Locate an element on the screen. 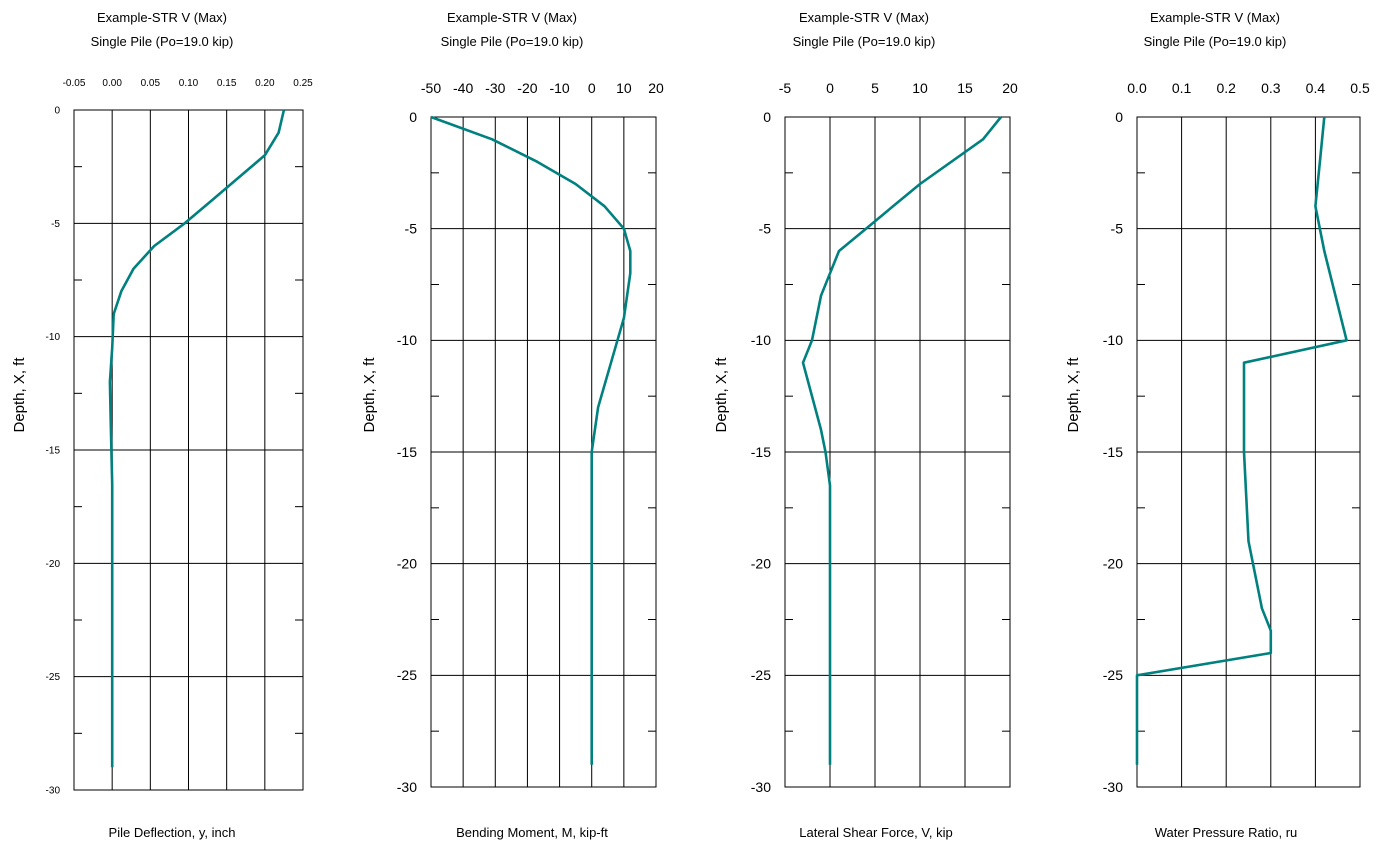 This screenshot has width=1389, height=848. x-tick-label: 0.05 is located at coordinates (151, 83).